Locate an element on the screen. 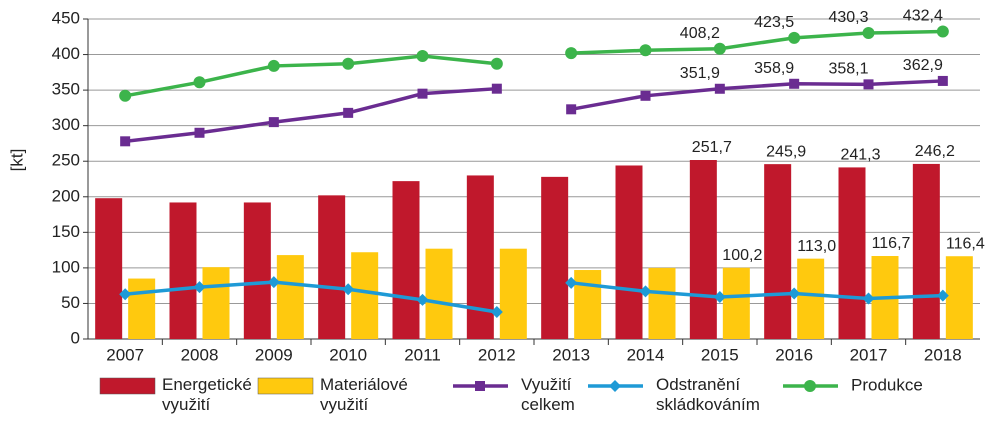 The image size is (996, 425). x-tick-label: 2011 is located at coordinates (422, 354).